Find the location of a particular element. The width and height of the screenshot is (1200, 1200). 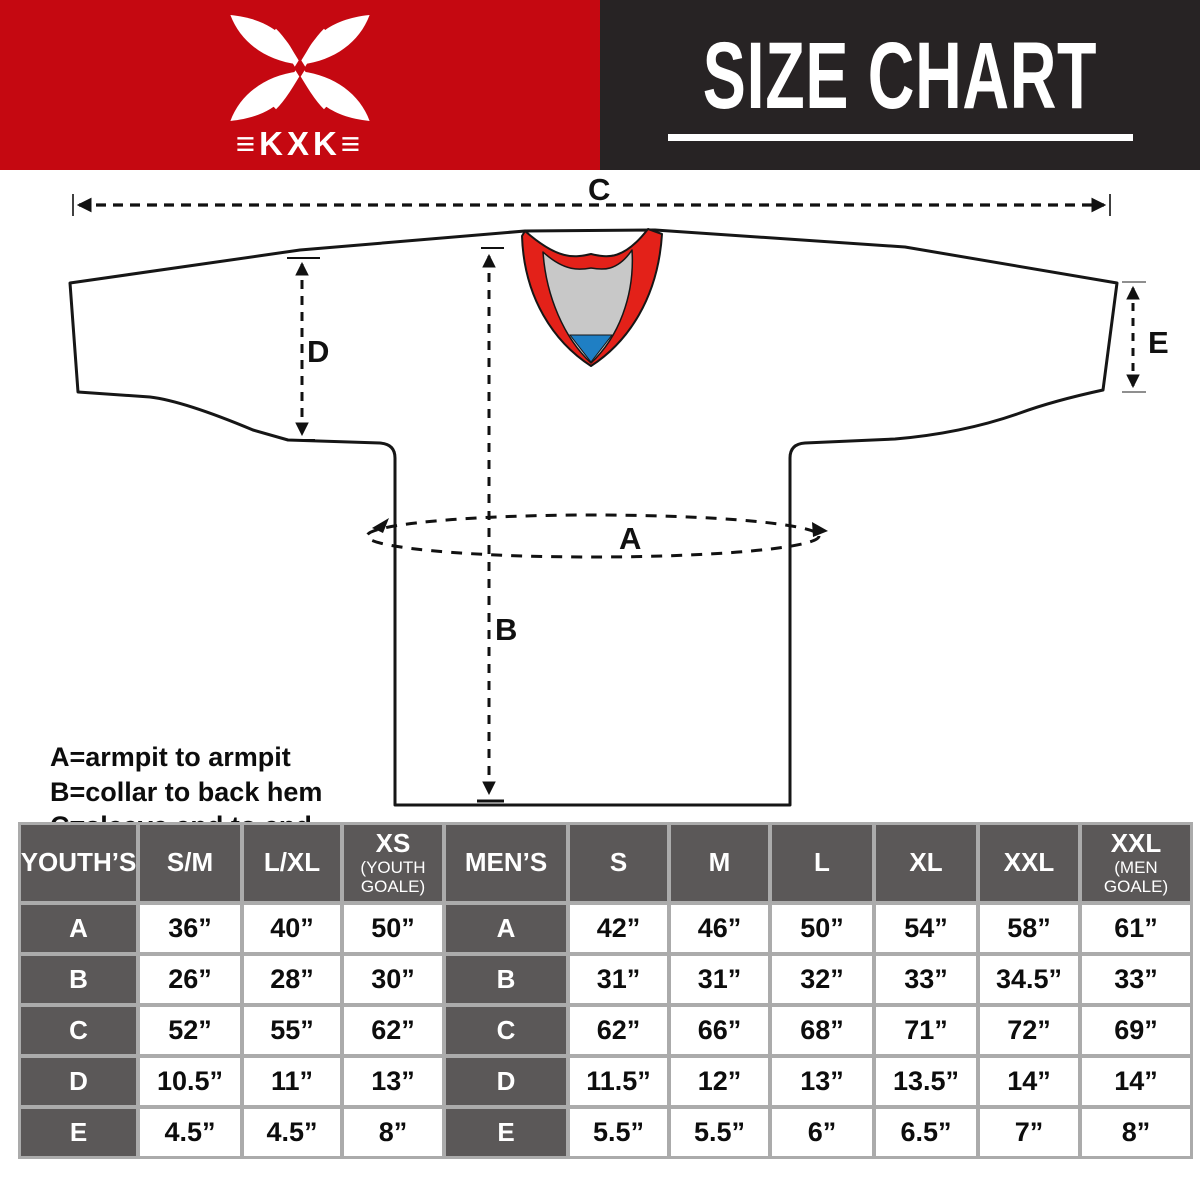

measure-ellipse-a is located at coordinates (593, 536).